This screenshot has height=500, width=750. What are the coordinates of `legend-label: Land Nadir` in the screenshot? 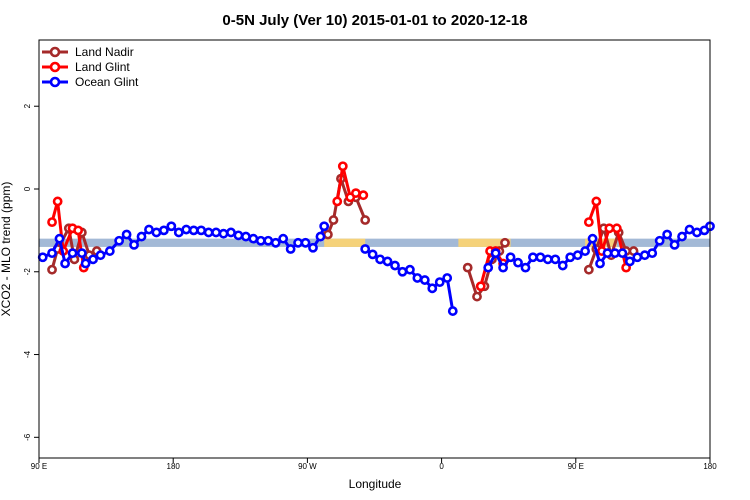 It's located at (104, 52).